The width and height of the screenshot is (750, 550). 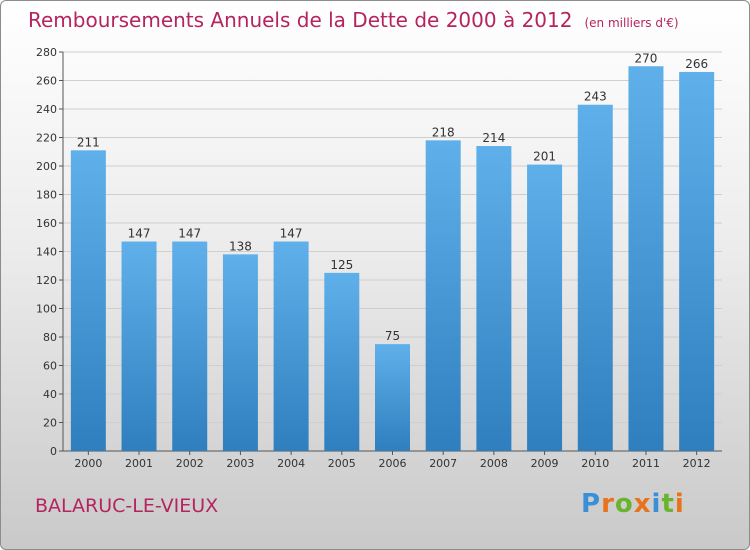 I want to click on y-tick-label: 220, so click(x=46, y=138).